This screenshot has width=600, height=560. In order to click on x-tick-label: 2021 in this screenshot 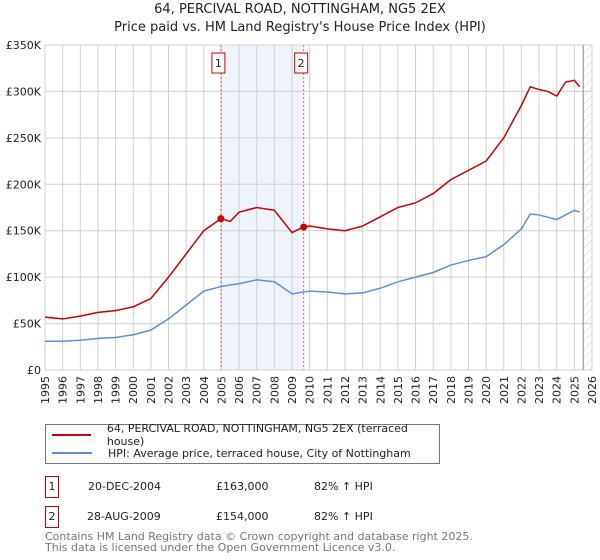, I will do `click(504, 390)`.